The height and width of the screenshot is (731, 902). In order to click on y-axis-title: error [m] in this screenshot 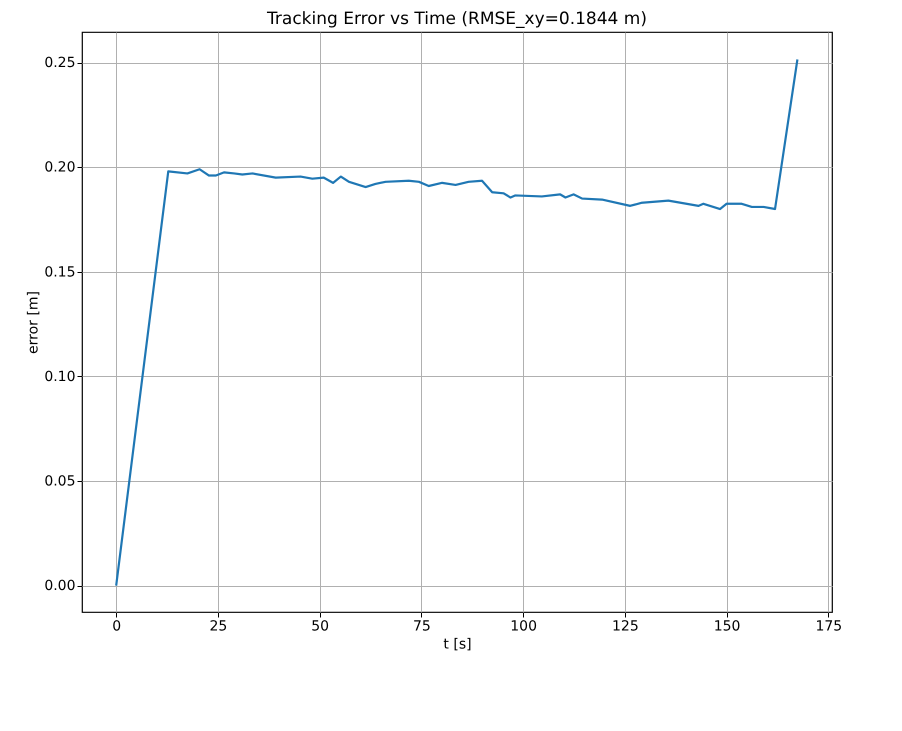, I will do `click(33, 322)`.